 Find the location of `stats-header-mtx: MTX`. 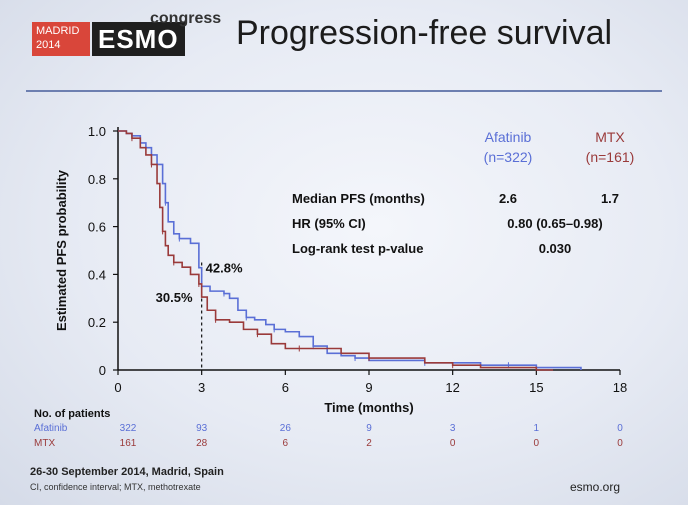

stats-header-mtx: MTX is located at coordinates (610, 137).